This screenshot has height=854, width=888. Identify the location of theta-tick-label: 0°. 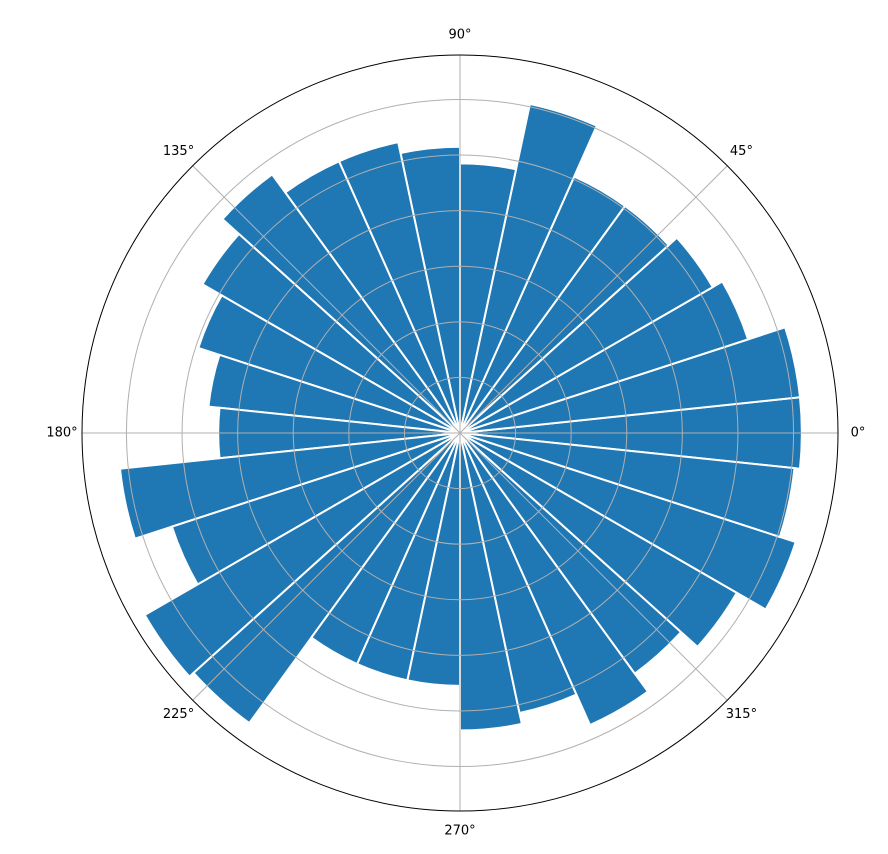
(858, 433).